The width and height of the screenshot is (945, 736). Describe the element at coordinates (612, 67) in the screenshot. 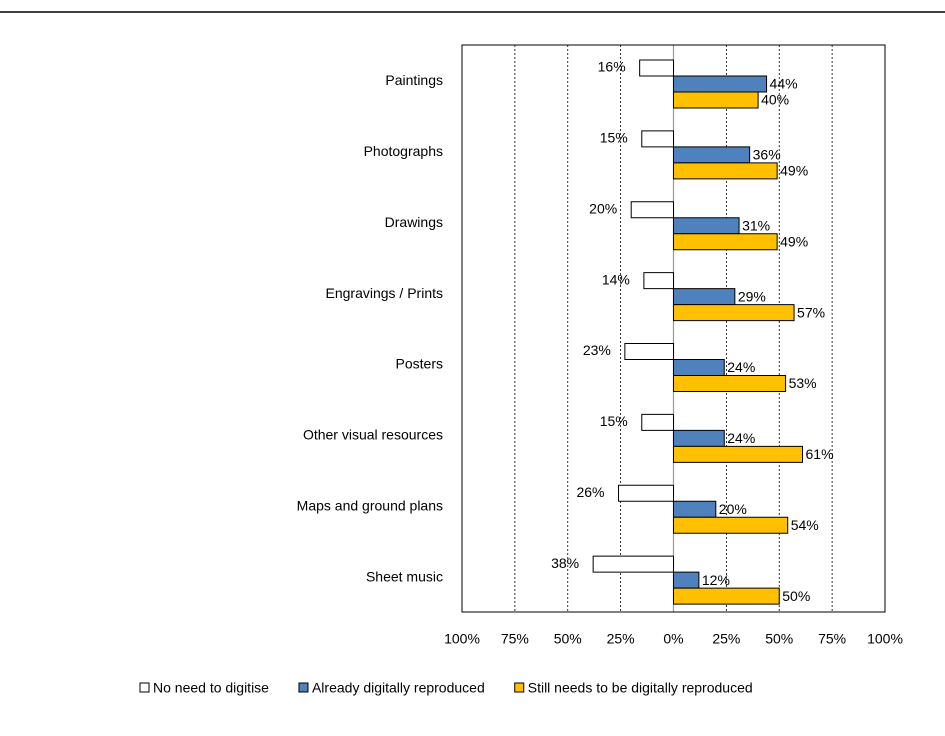

I see `data-label: 16%` at that location.